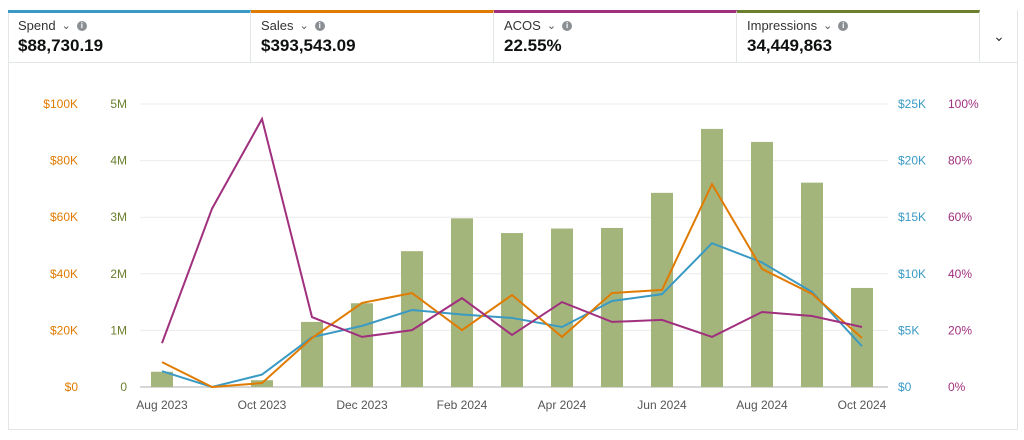  What do you see at coordinates (960, 161) in the screenshot?
I see `tick-label-acos: 80%` at bounding box center [960, 161].